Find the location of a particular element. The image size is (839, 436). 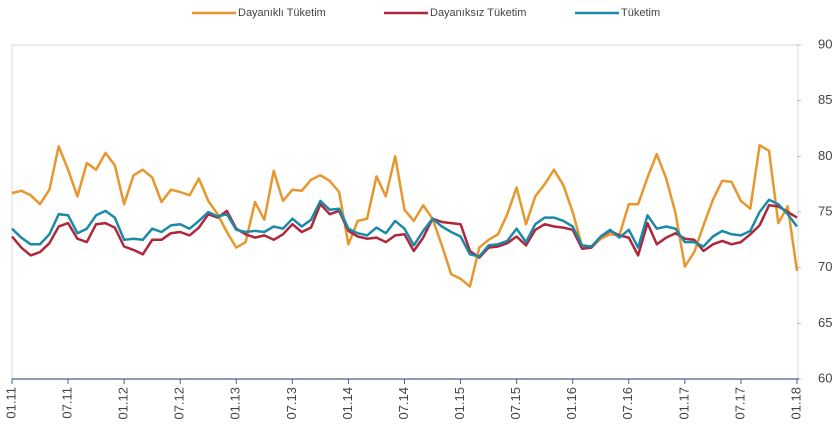

y-tick-label: 70 is located at coordinates (825, 266).